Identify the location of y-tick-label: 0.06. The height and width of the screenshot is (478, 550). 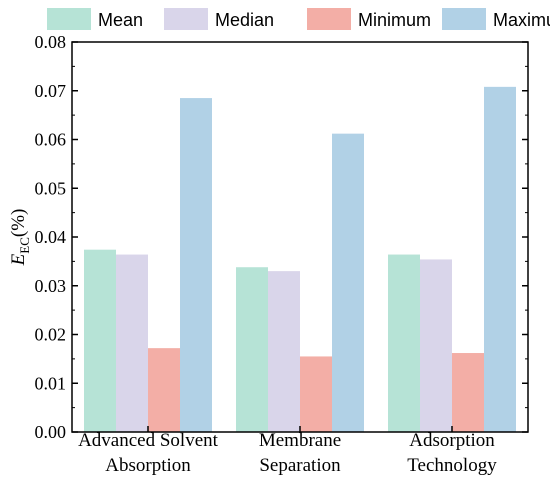
(51, 140).